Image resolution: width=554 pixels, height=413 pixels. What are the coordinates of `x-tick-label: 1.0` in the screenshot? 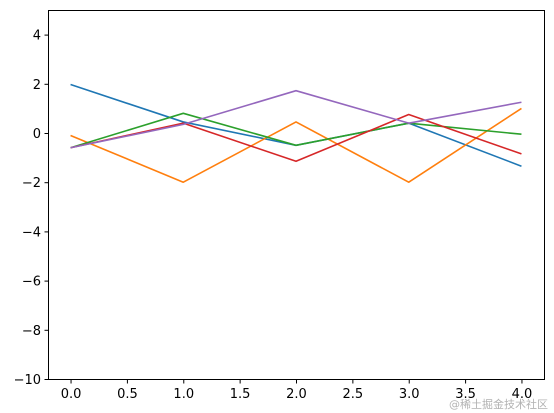 It's located at (183, 394).